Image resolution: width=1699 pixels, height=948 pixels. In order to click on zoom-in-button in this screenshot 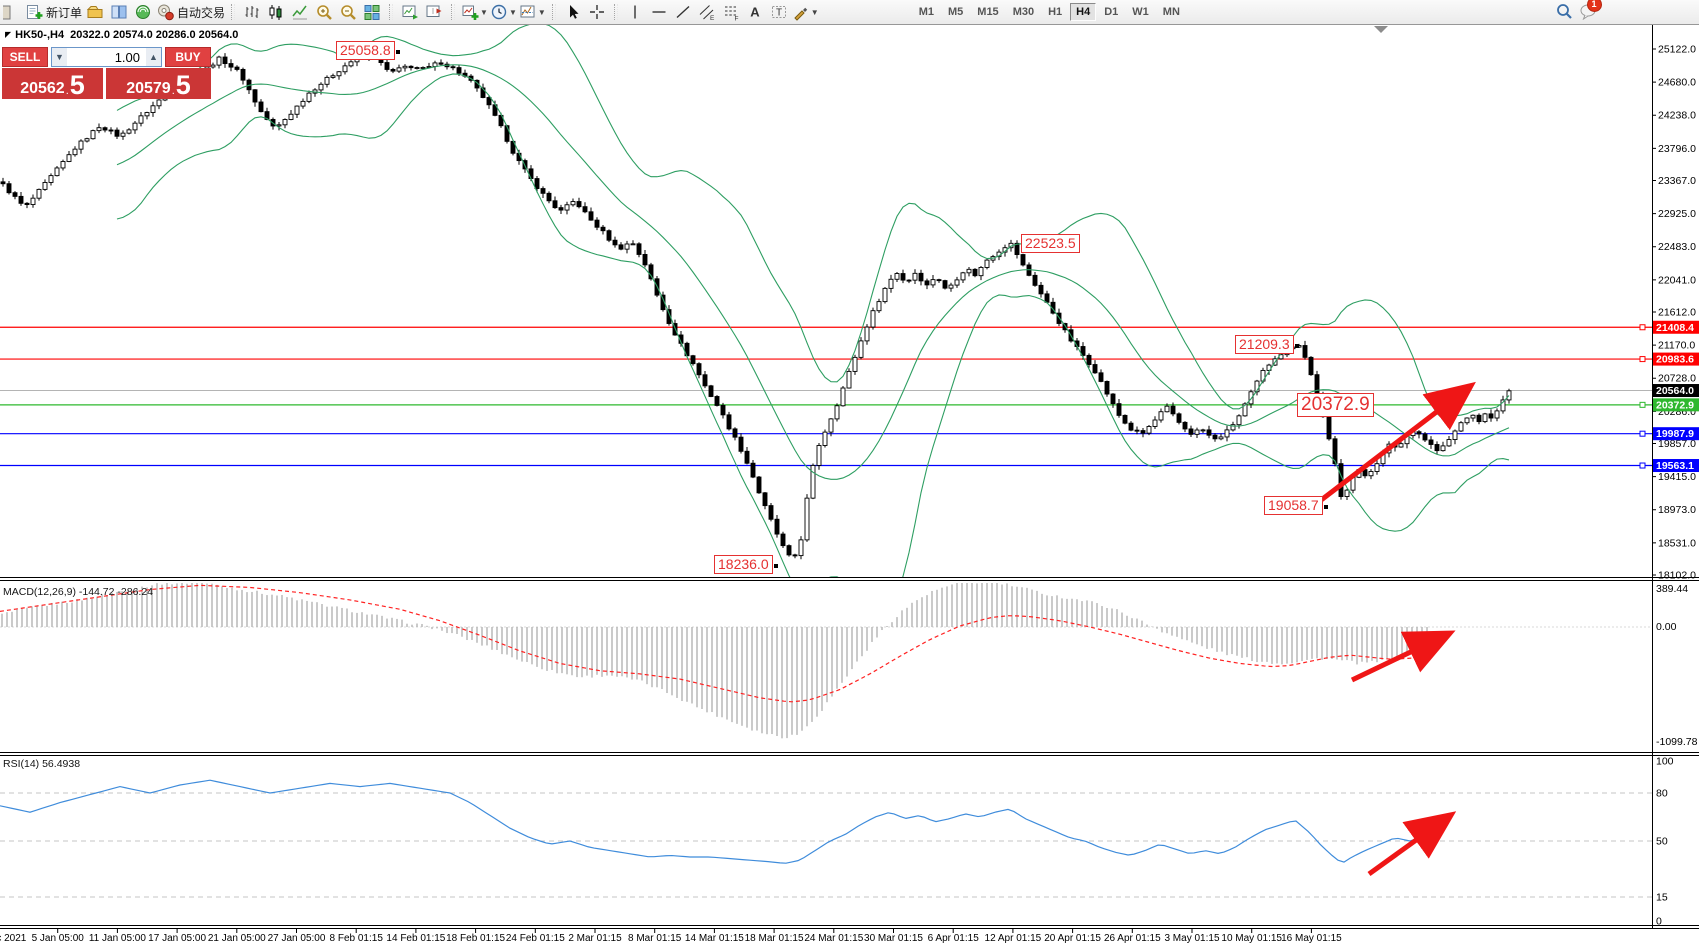, I will do `click(324, 12)`.